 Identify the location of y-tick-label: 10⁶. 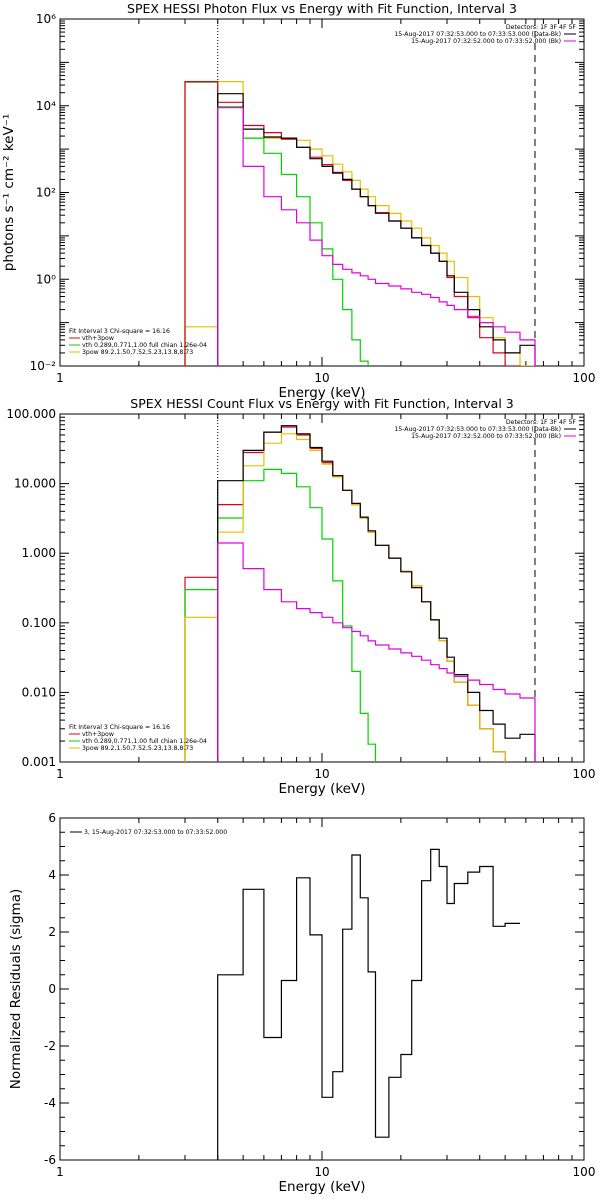
(46, 19).